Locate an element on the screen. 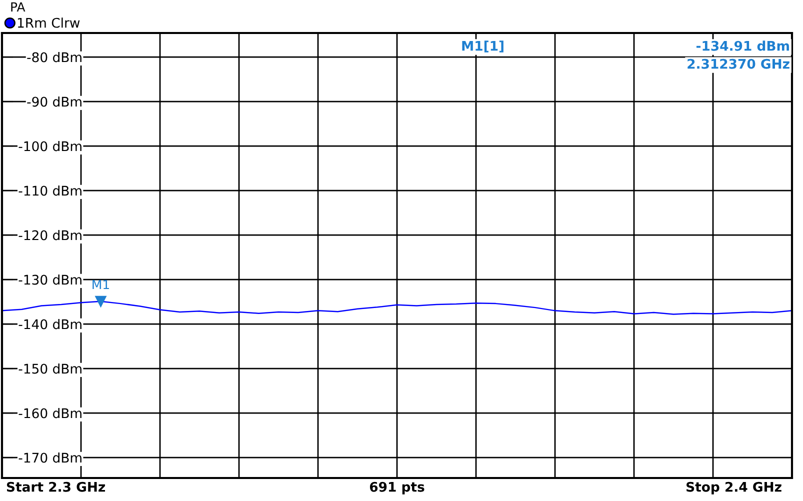 The image size is (803, 501). y-tick-label: -100 dBm is located at coordinates (50, 146).